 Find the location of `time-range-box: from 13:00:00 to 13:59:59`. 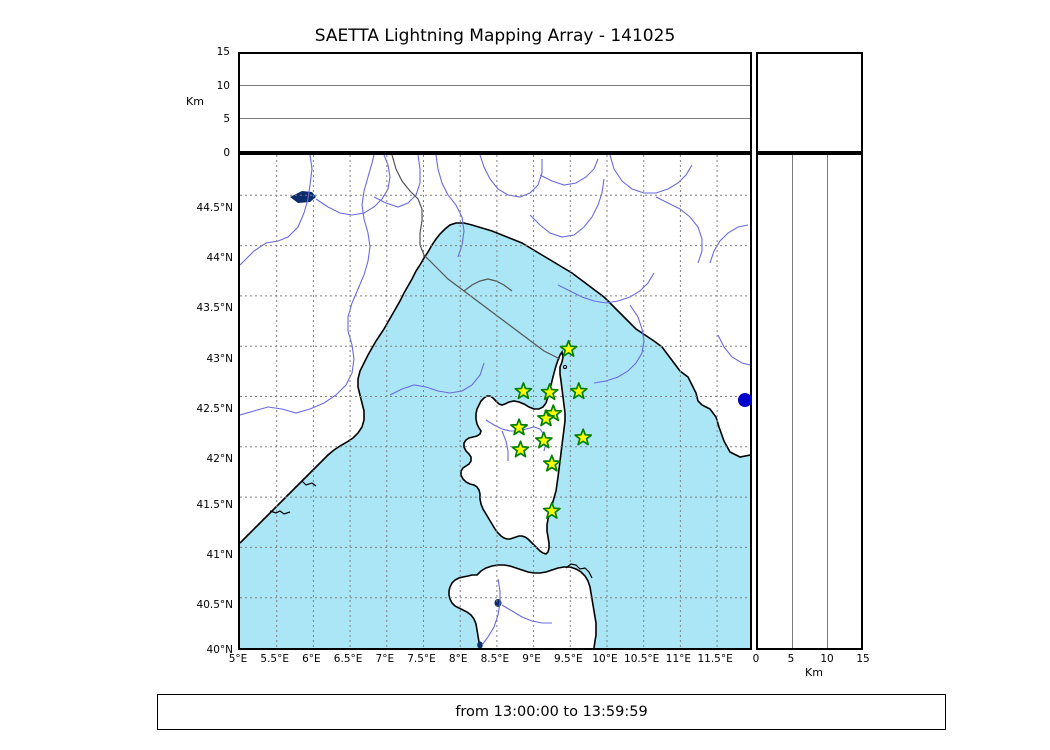

time-range-box: from 13:00:00 to 13:59:59 is located at coordinates (551, 712).